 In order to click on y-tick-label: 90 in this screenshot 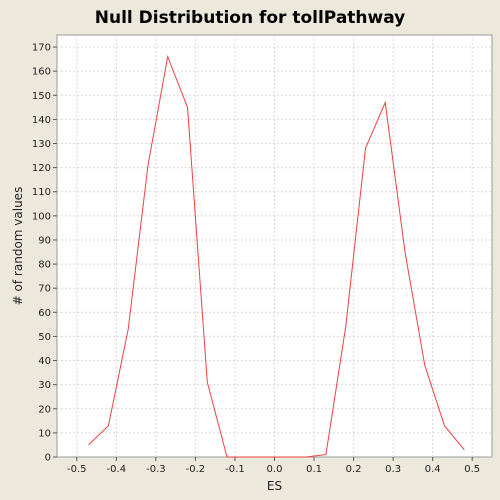, I will do `click(44, 240)`.